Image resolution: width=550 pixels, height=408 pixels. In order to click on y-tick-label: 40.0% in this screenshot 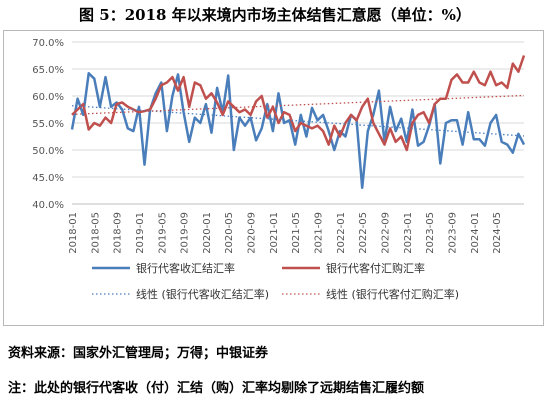, I will do `click(48, 205)`.